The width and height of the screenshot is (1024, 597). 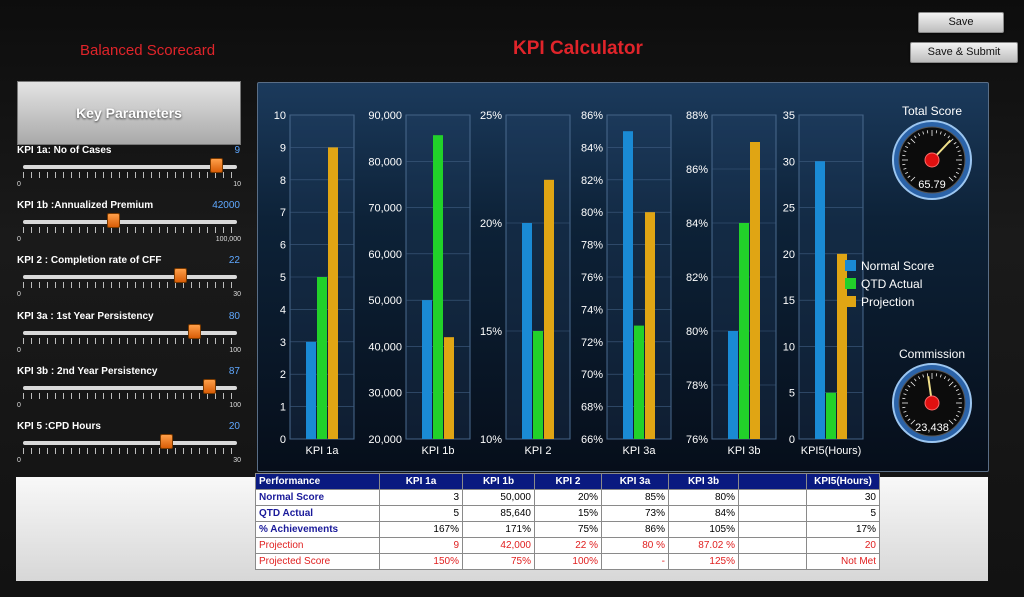 I want to click on y-tick-label: 20,000, so click(x=385, y=440).